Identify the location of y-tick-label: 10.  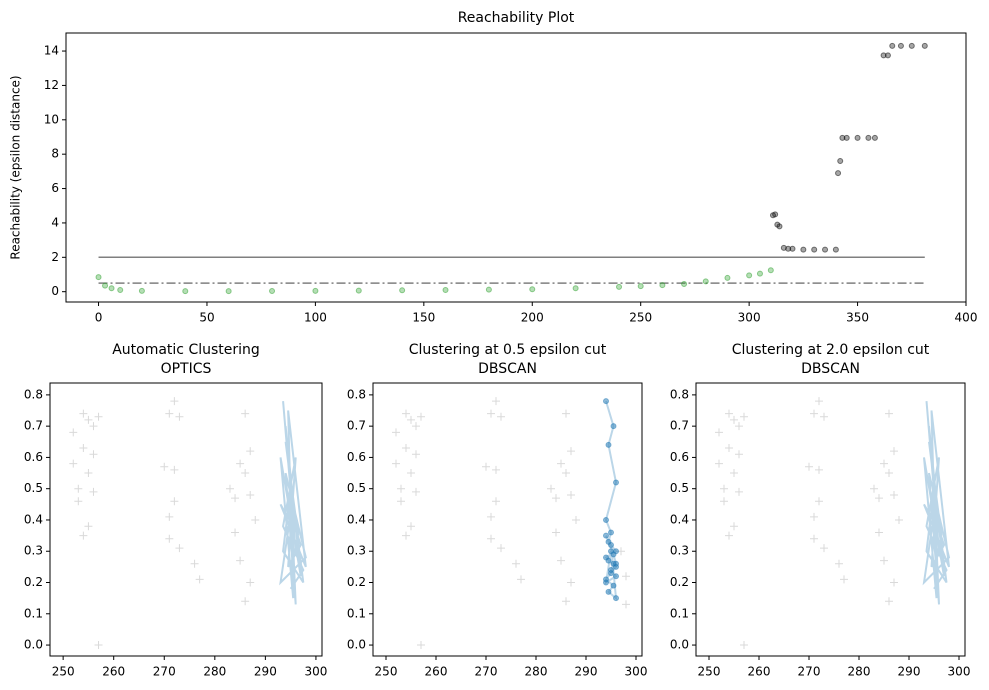
(51, 119).